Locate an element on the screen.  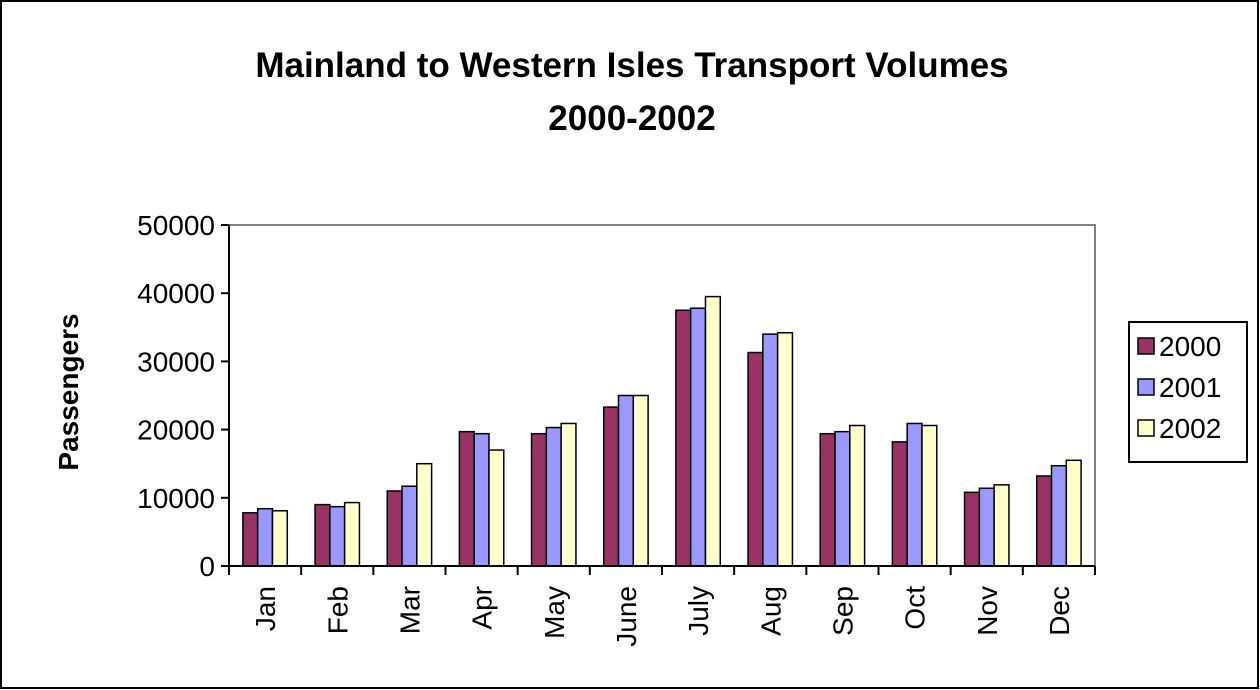
x-tick-label: May is located at coordinates (554, 612).